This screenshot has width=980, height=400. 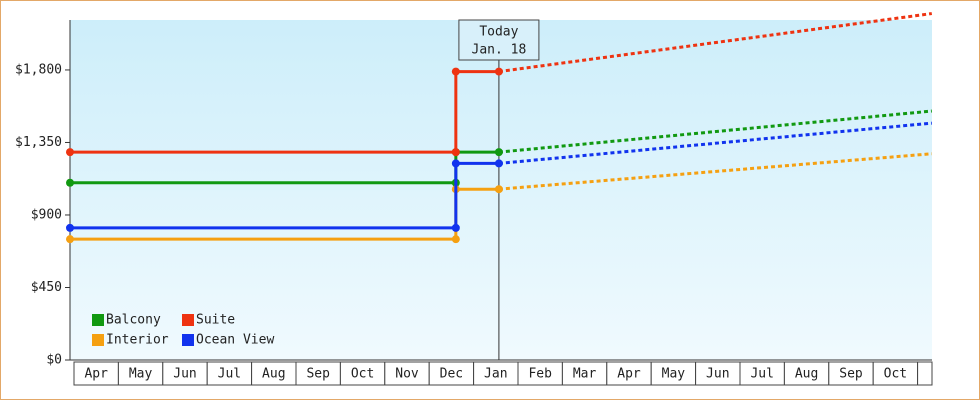 I want to click on y-tick-label: $1,800, so click(x=38, y=69).